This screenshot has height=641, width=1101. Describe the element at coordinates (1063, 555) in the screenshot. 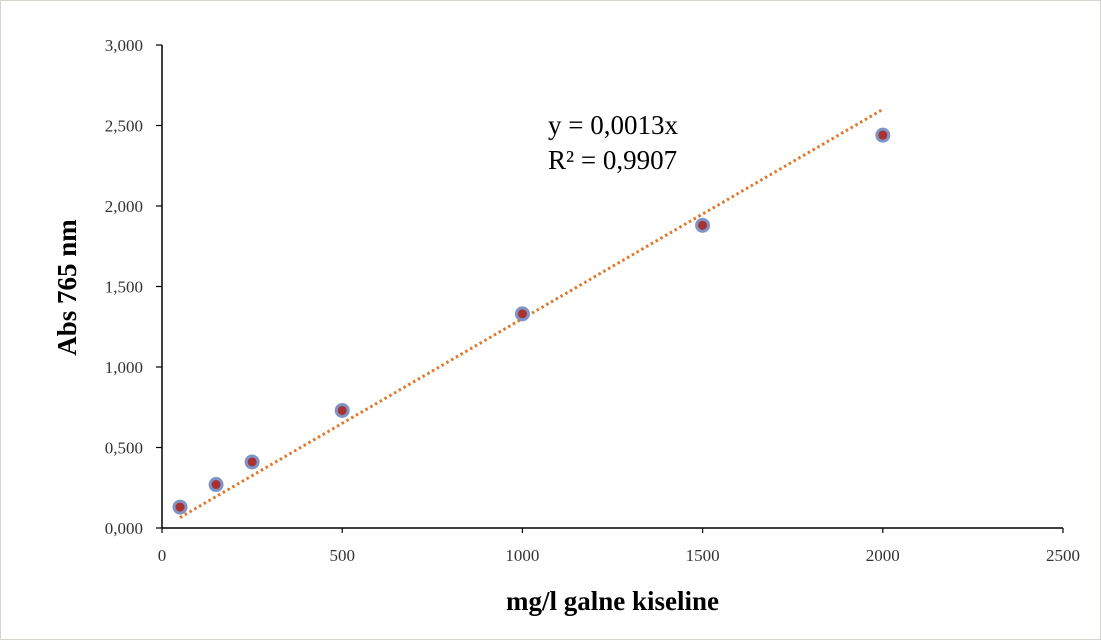

I see `x-tick-label: 2500` at that location.